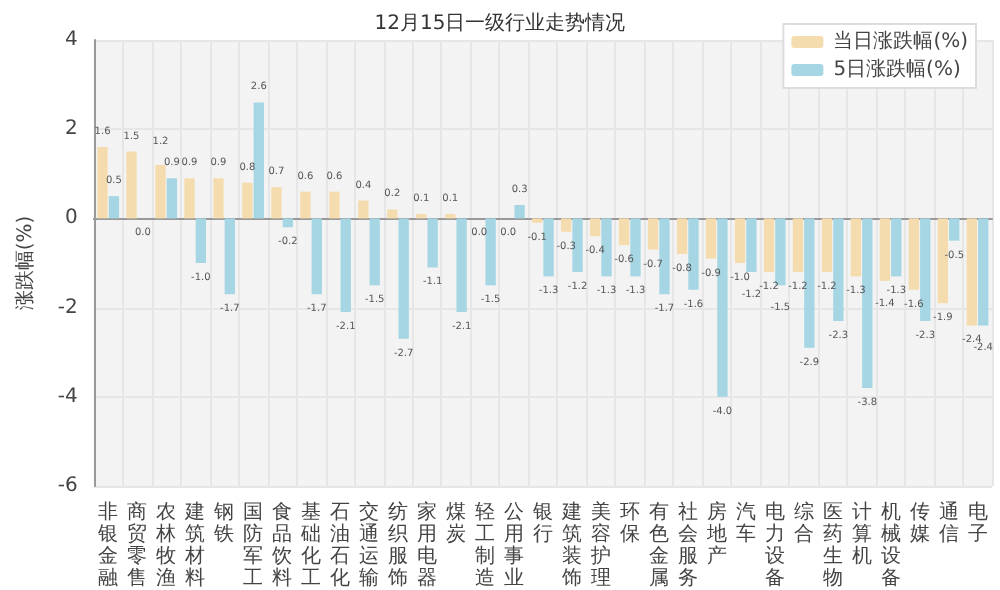 This screenshot has width=1000, height=590. I want to click on x-tick-label: 钢铁, so click(223, 524).